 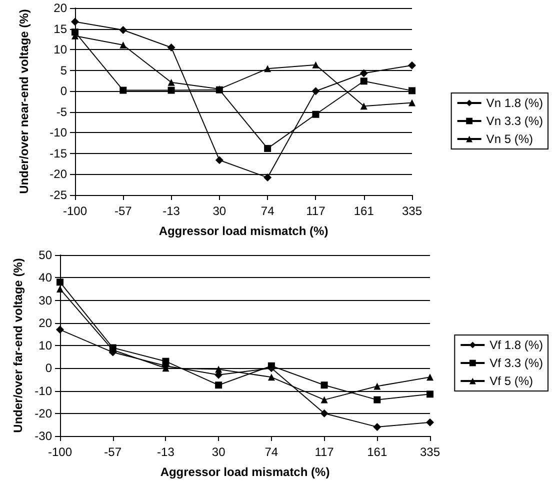 What do you see at coordinates (517, 345) in the screenshot?
I see `legend-label: Vf 1.8 (%)` at bounding box center [517, 345].